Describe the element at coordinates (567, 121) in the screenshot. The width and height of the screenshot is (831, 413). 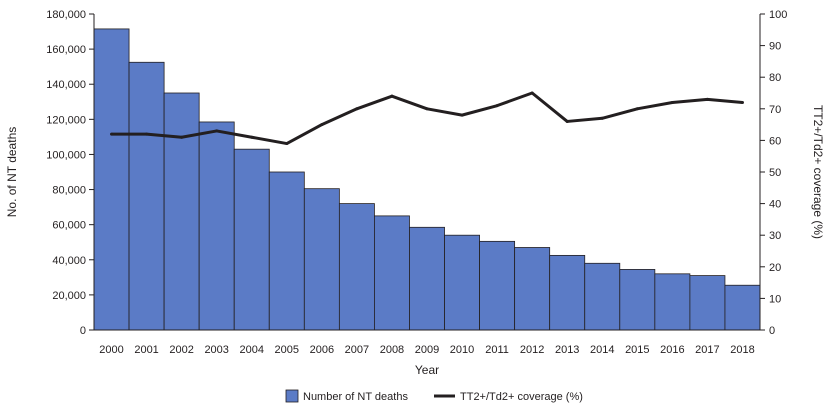
I see `coverage-point-2013` at that location.